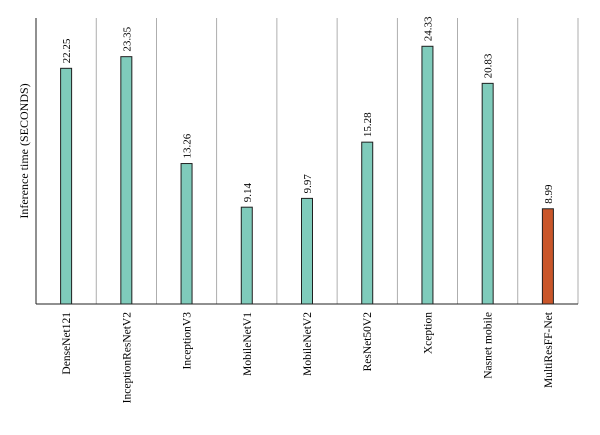 The width and height of the screenshot is (600, 435). What do you see at coordinates (248, 192) in the screenshot?
I see `value-label: 9.14` at bounding box center [248, 192].